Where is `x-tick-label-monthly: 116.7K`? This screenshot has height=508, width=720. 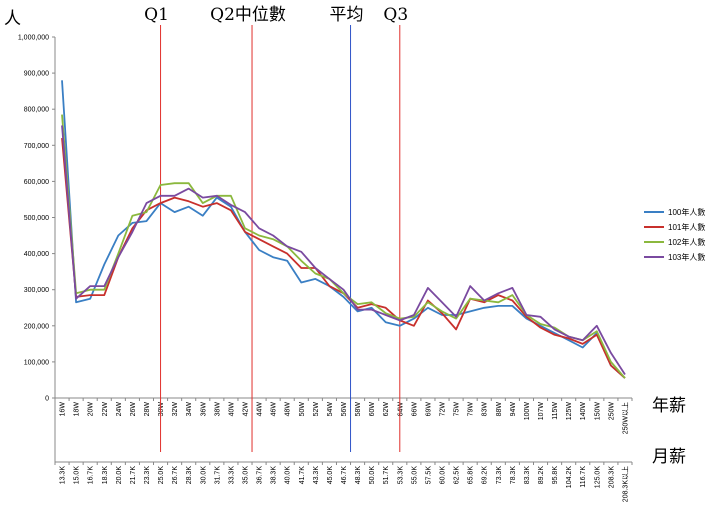
x-tick-label-monthly: 116.7K is located at coordinates (583, 477).